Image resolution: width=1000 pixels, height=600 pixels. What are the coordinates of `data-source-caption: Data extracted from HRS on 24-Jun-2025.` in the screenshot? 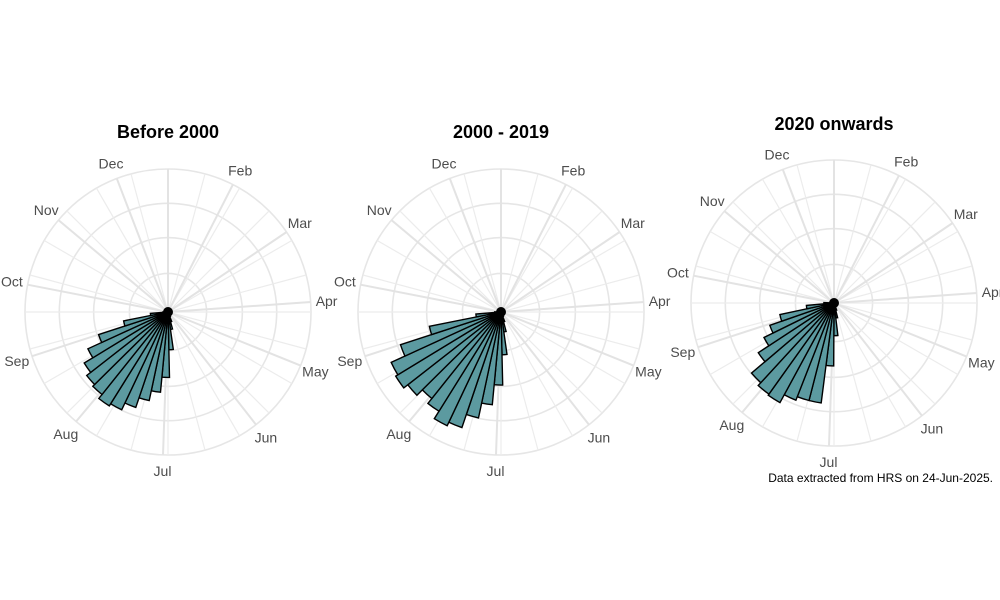 It's located at (880, 478).